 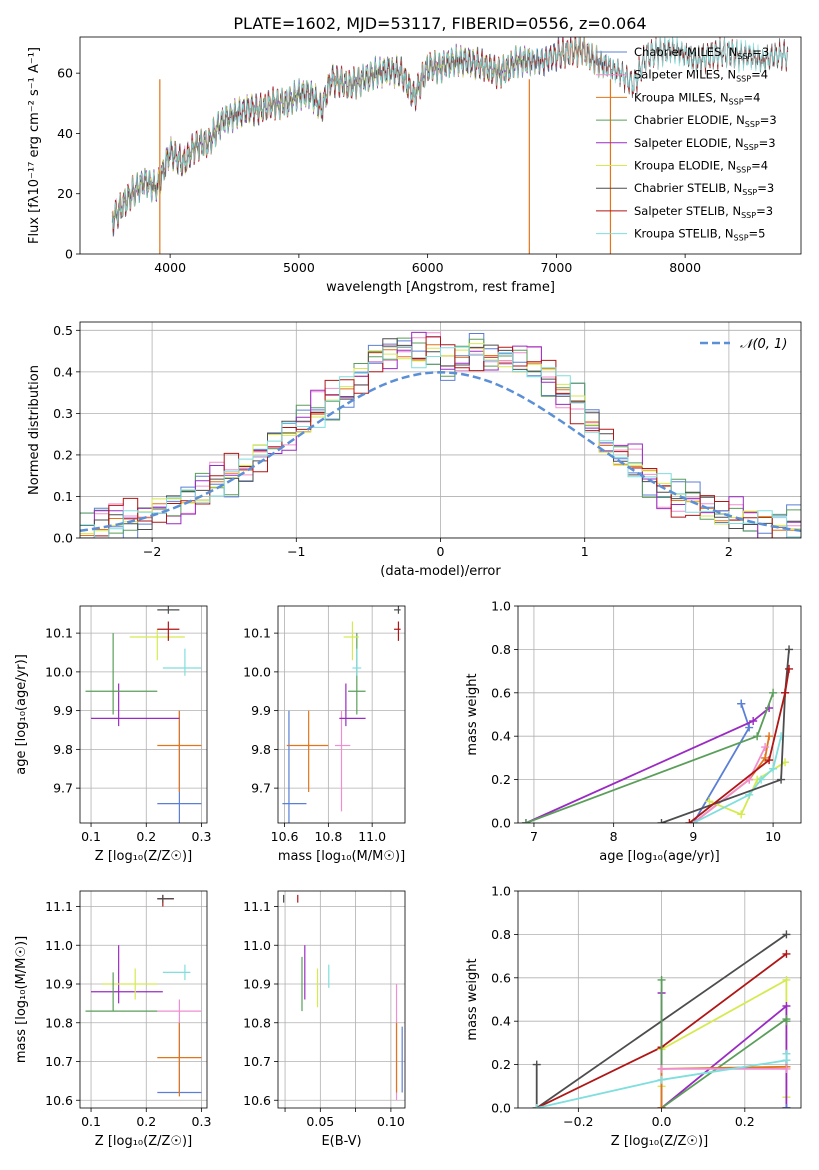 I want to click on gaussian-curve, so click(x=440, y=451).